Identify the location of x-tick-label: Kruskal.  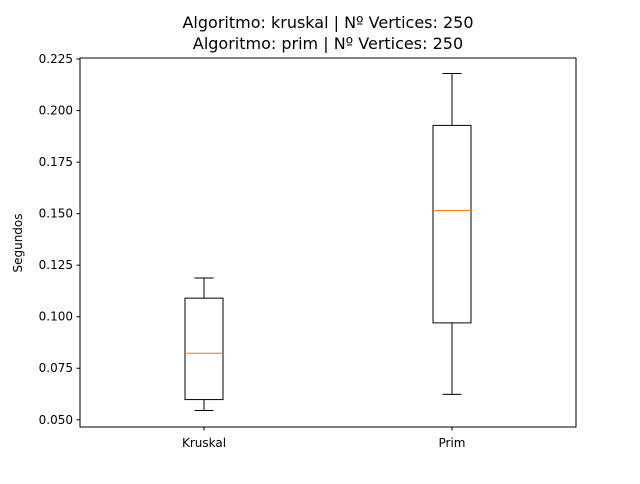
(204, 443).